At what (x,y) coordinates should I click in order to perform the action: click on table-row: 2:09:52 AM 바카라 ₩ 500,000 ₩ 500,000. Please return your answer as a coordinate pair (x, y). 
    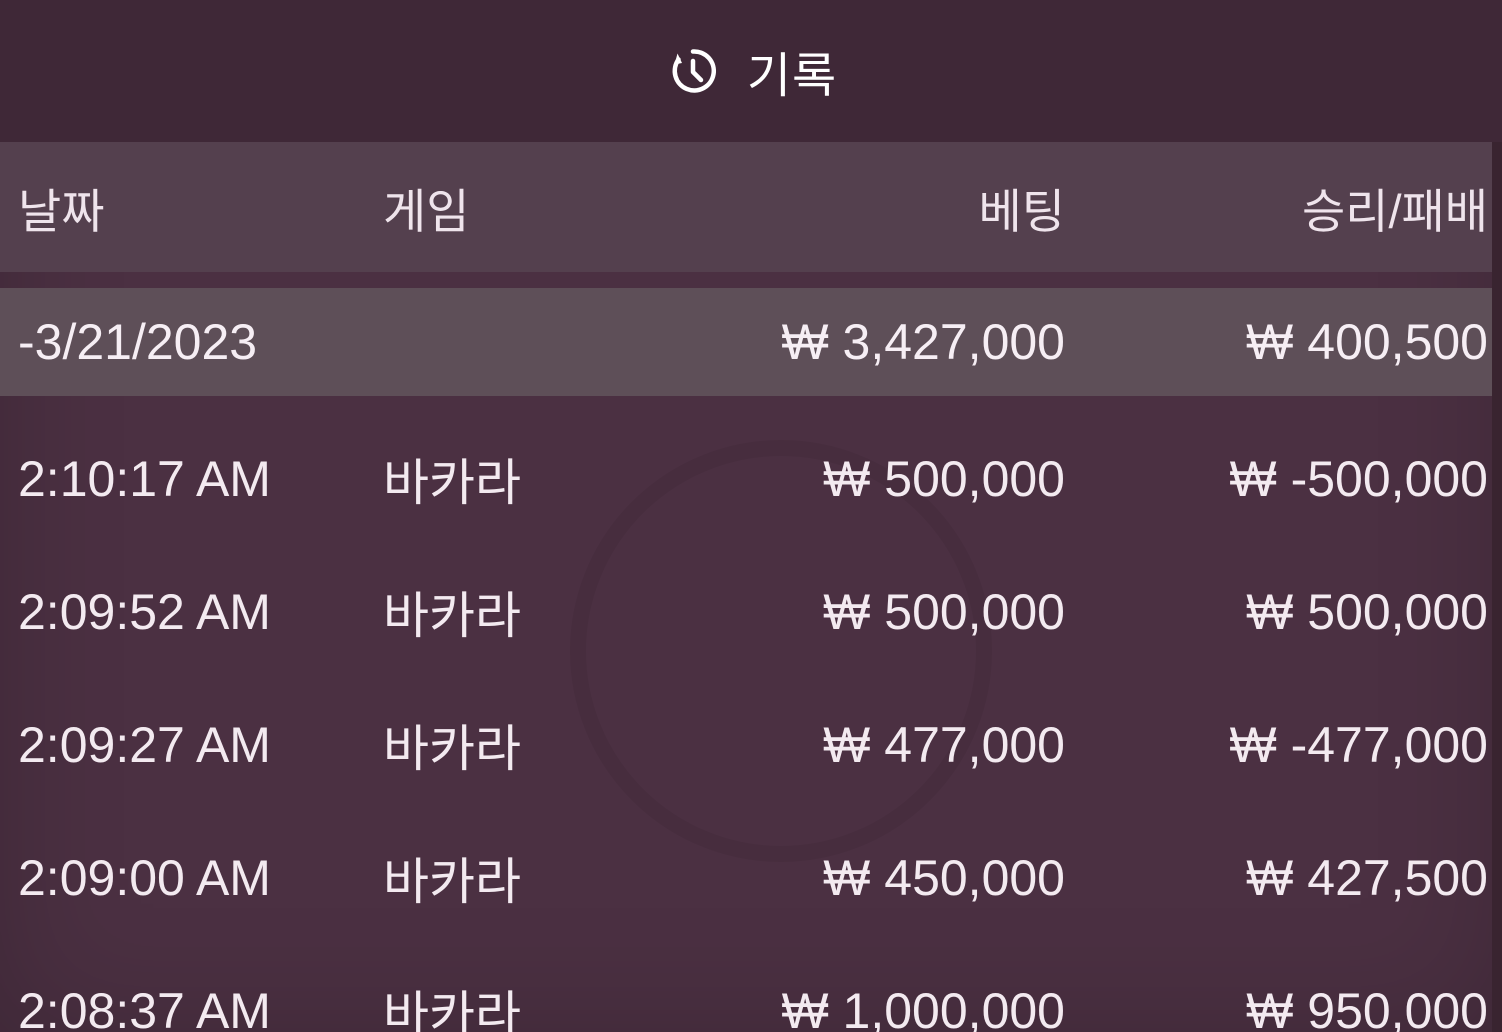
    Looking at the image, I should click on (751, 611).